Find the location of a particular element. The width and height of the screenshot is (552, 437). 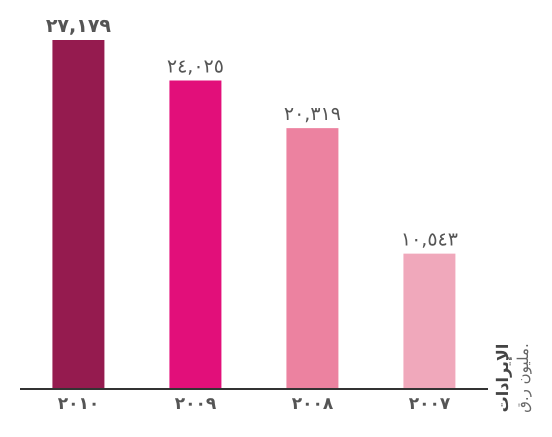

text: مليون ر.ق. is located at coordinates (523, 378).